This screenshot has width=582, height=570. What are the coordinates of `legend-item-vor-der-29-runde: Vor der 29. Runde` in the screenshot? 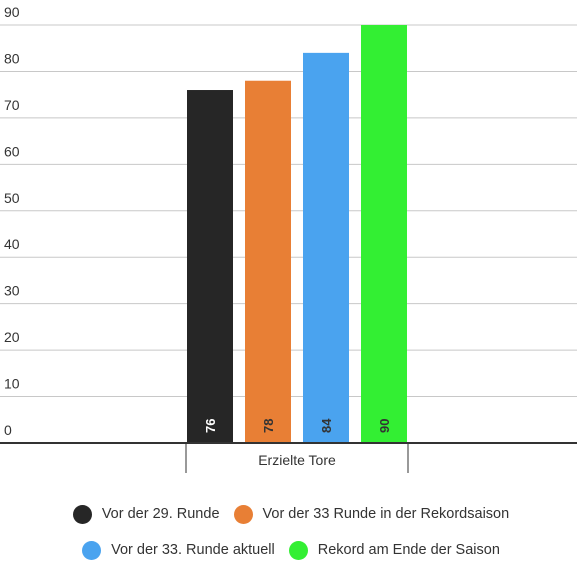 It's located at (146, 514).